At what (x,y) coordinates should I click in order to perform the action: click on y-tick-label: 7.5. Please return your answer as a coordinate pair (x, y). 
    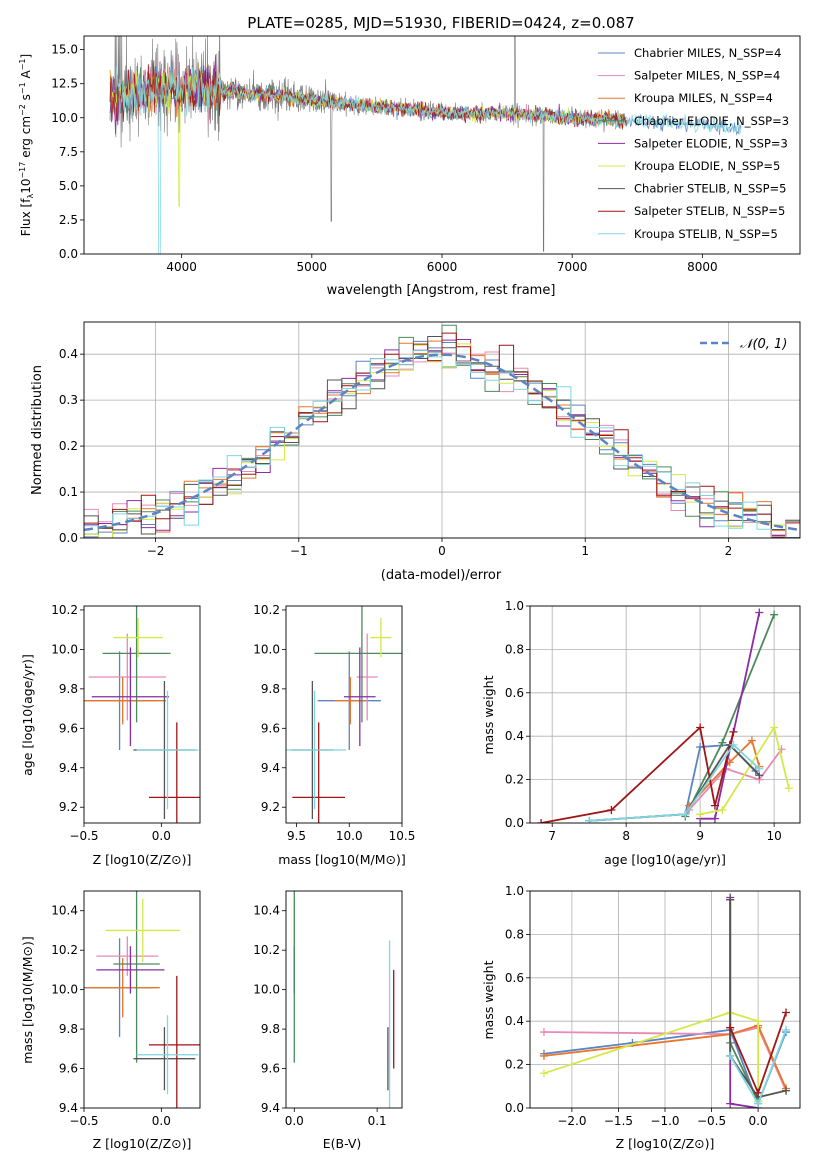
    Looking at the image, I should click on (68, 152).